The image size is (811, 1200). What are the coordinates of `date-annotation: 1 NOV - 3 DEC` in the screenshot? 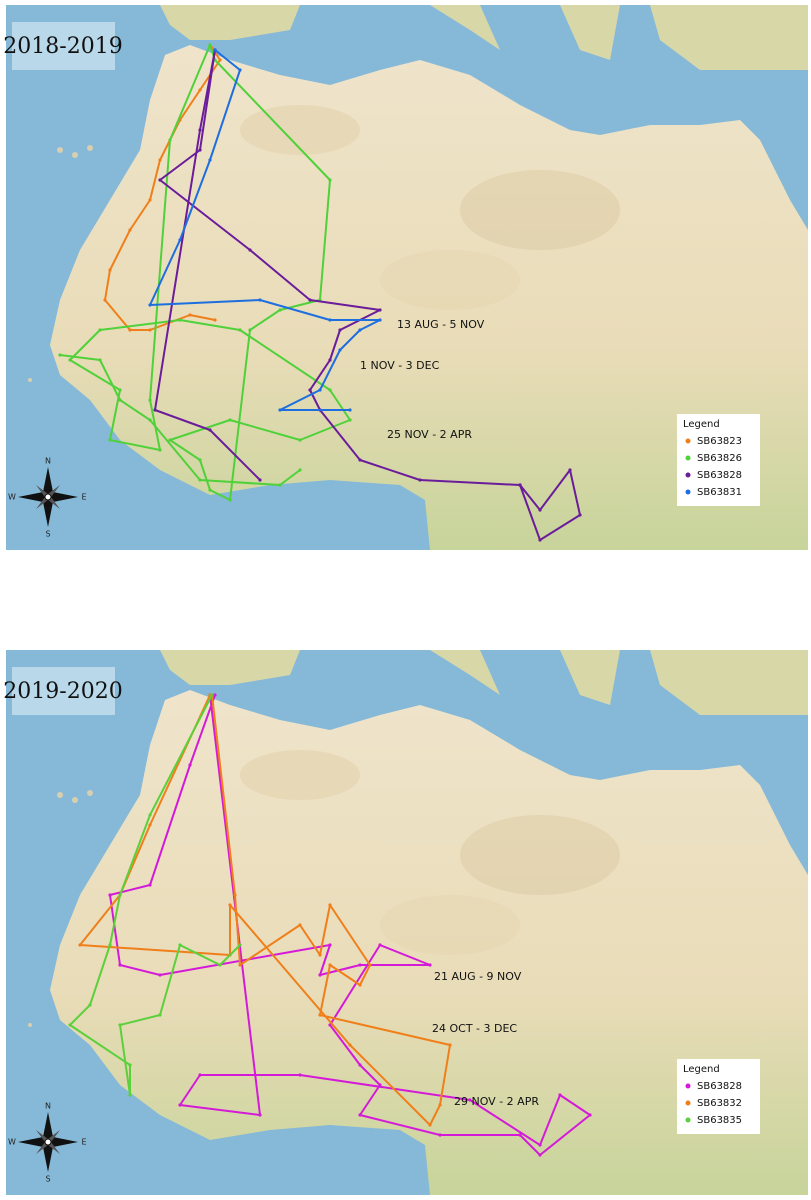 It's located at (400, 365).